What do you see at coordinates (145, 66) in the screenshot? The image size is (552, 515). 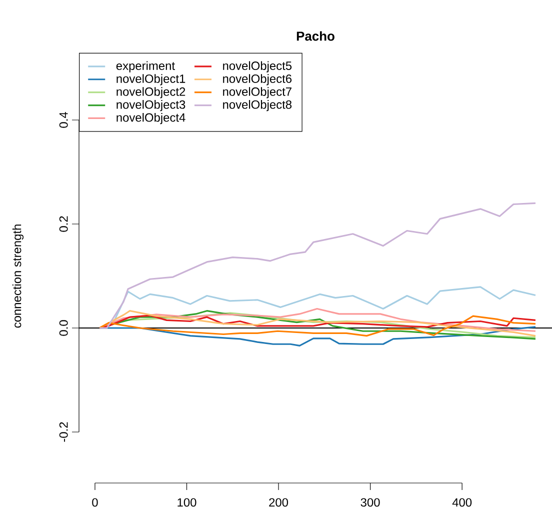 I see `legend-label: experiment` at bounding box center [145, 66].